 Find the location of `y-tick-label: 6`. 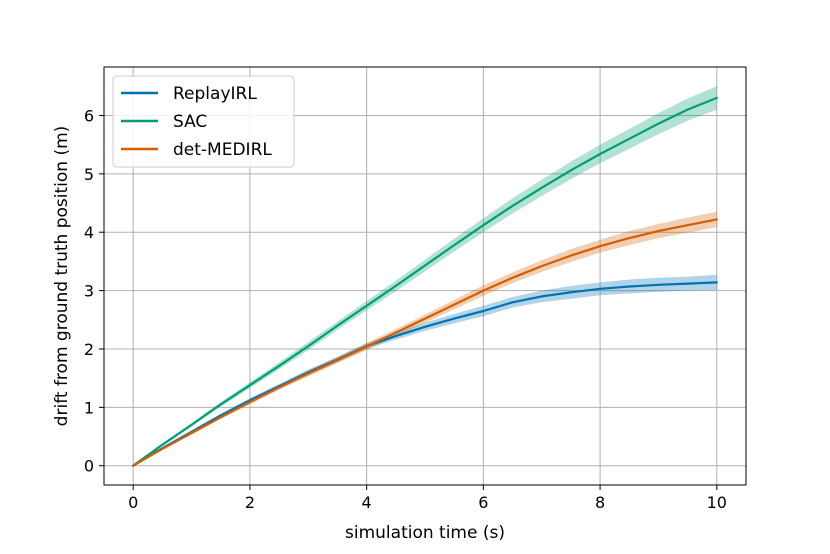

y-tick-label: 6 is located at coordinates (89, 115).